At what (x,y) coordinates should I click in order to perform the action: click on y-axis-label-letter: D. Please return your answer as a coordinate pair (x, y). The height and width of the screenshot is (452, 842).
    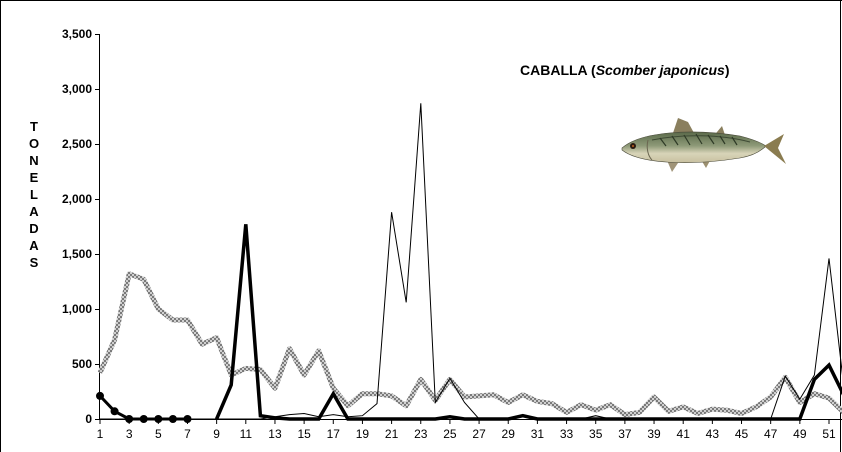
    Looking at the image, I should click on (34, 228).